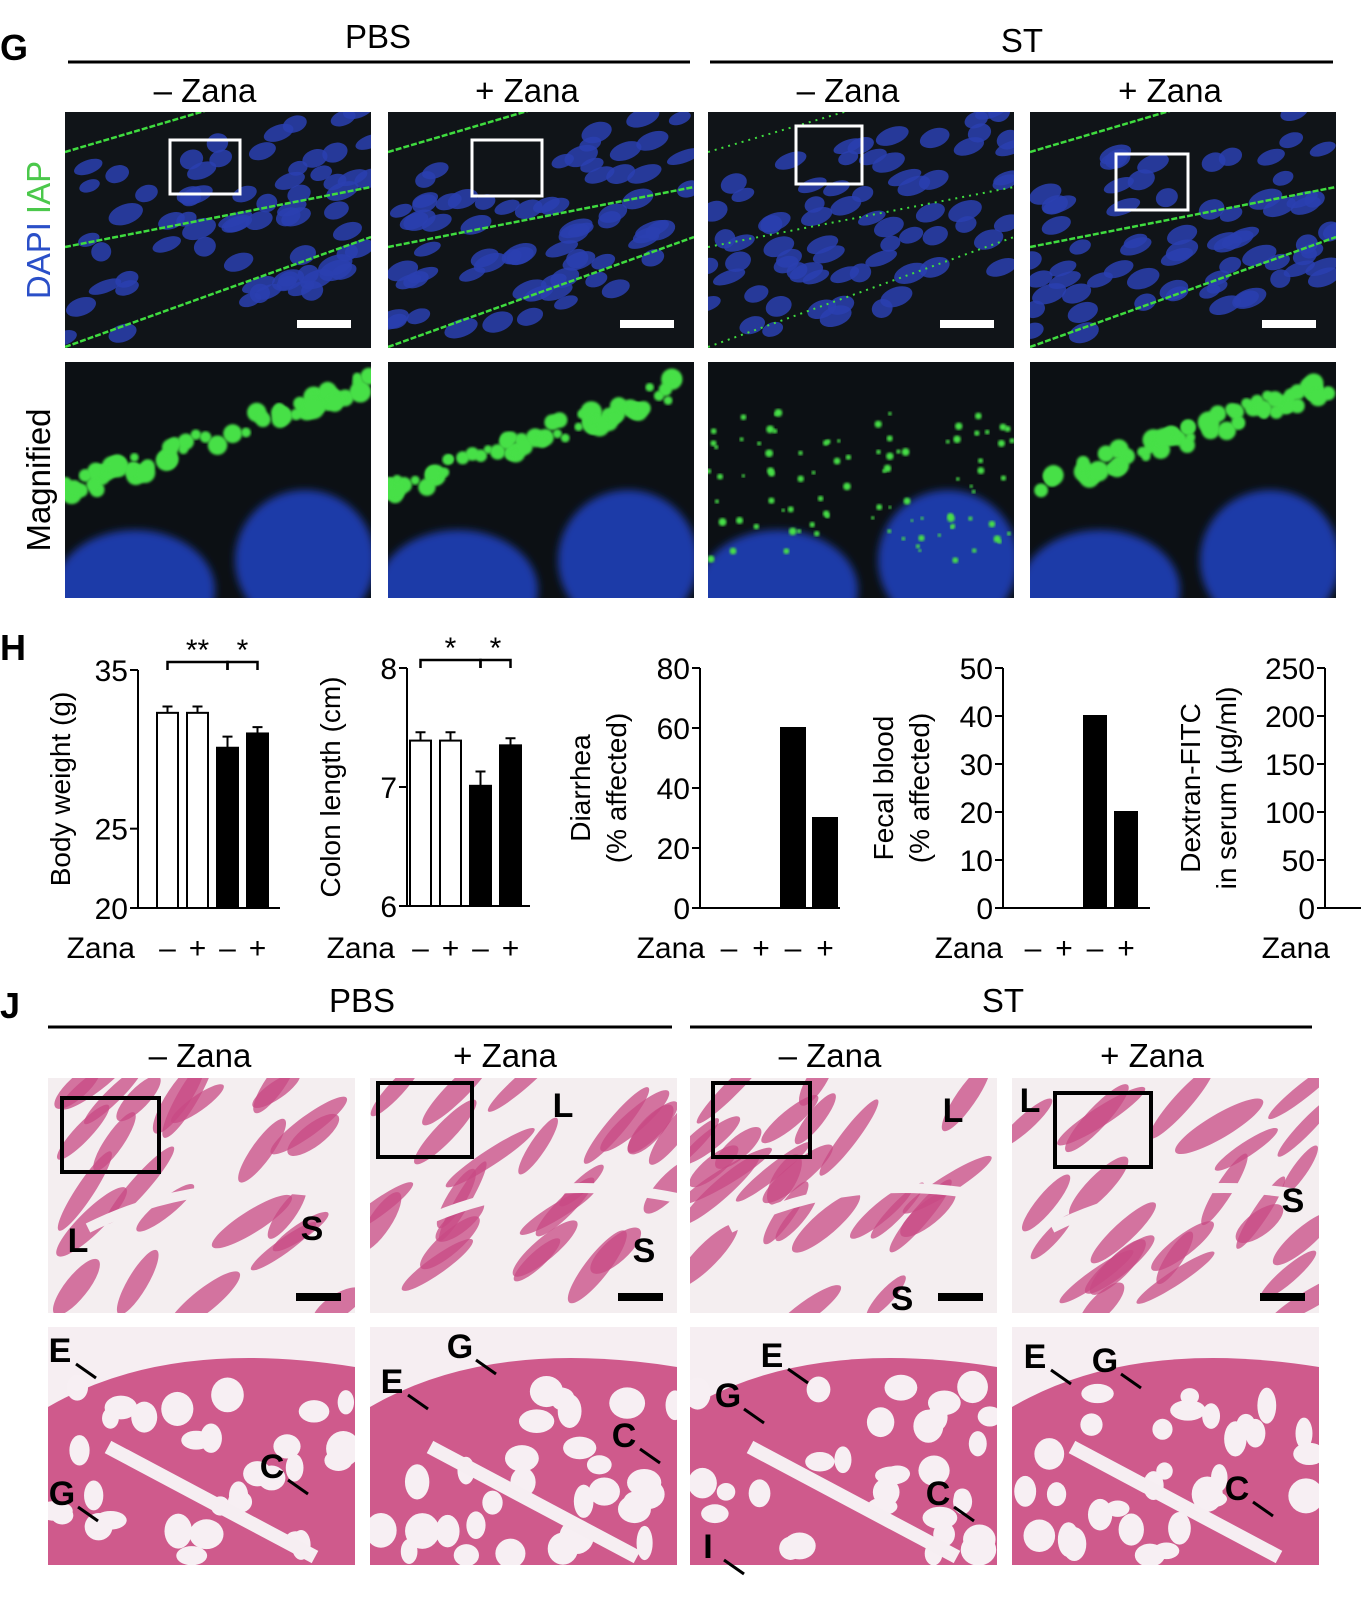  I want to click on group-label: ST, so click(1022, 40).